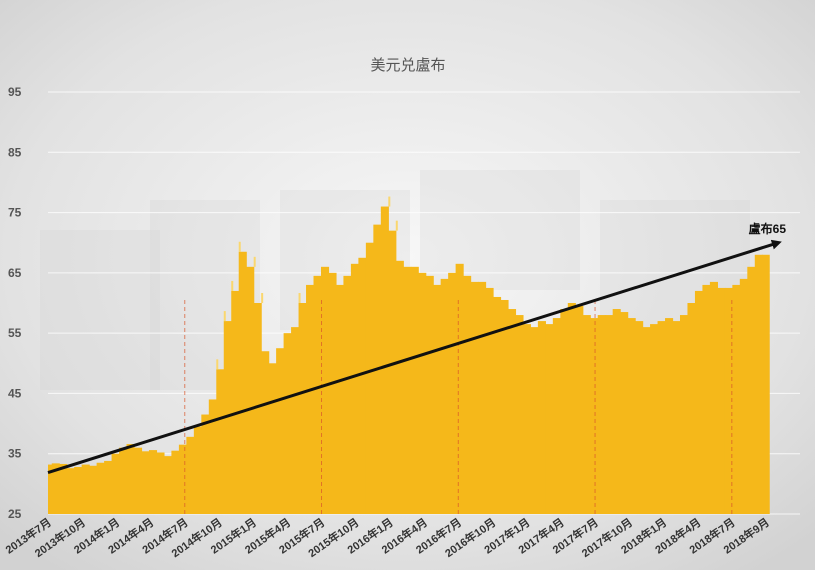  Describe the element at coordinates (15, 333) in the screenshot. I see `y-tick-label: 55` at that location.